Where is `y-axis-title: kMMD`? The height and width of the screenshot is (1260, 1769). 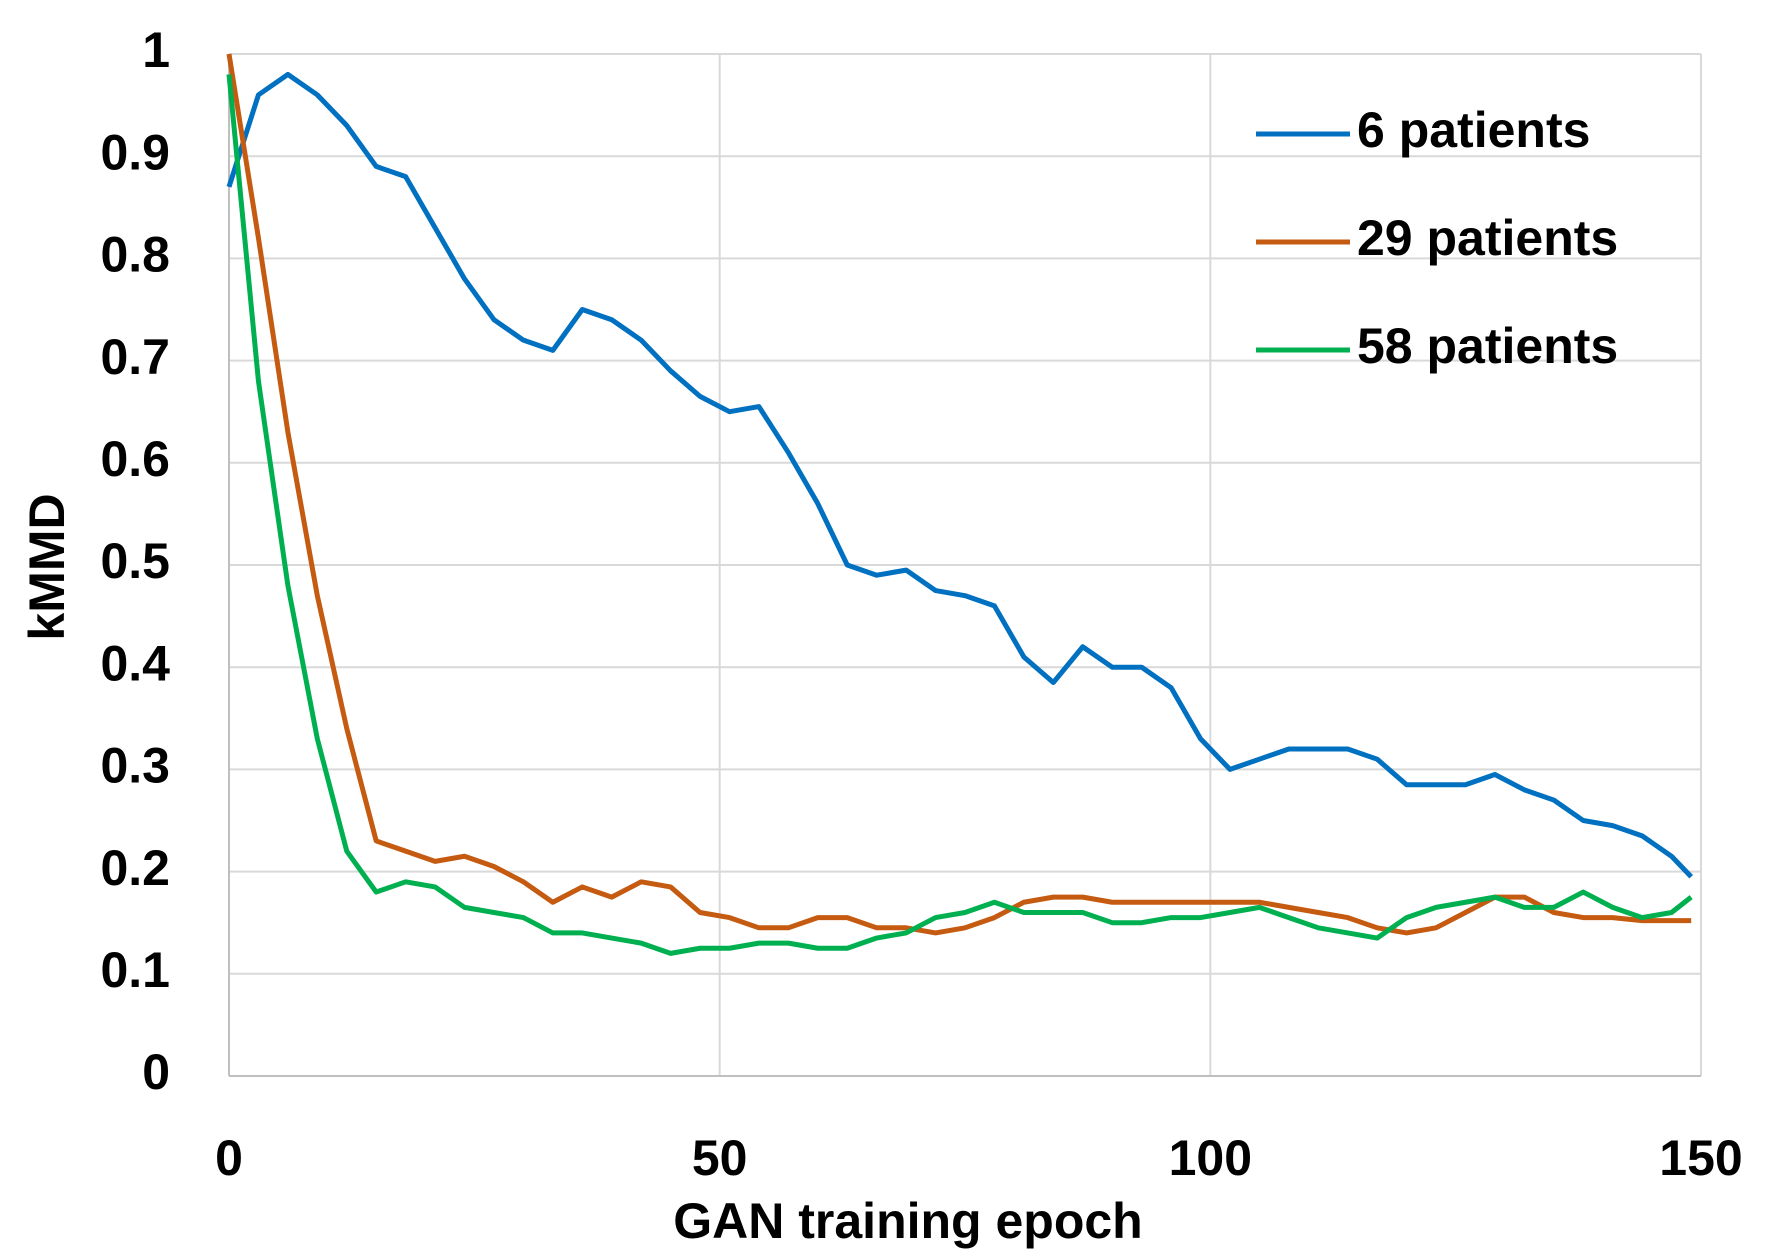 y-axis-title: kMMD is located at coordinates (47, 566).